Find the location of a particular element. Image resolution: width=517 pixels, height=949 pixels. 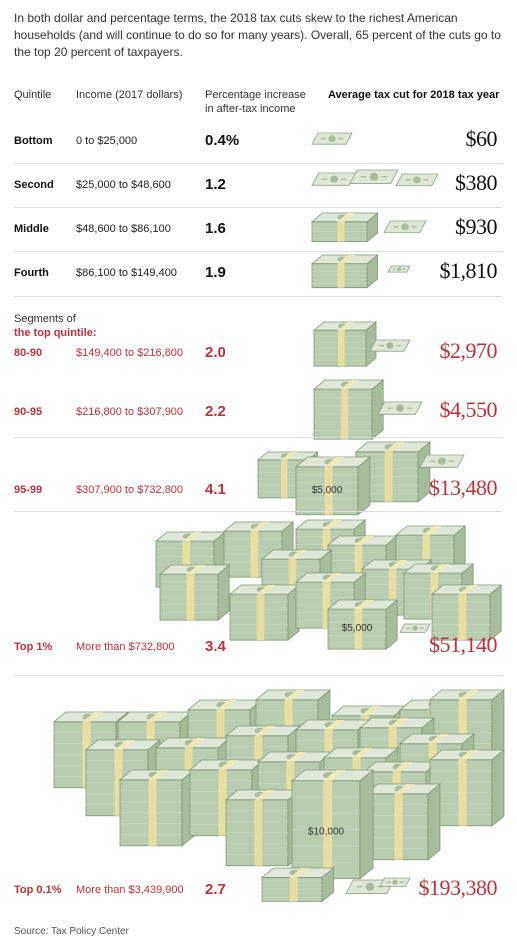

segments-label-line1: Segments of is located at coordinates (45, 319).